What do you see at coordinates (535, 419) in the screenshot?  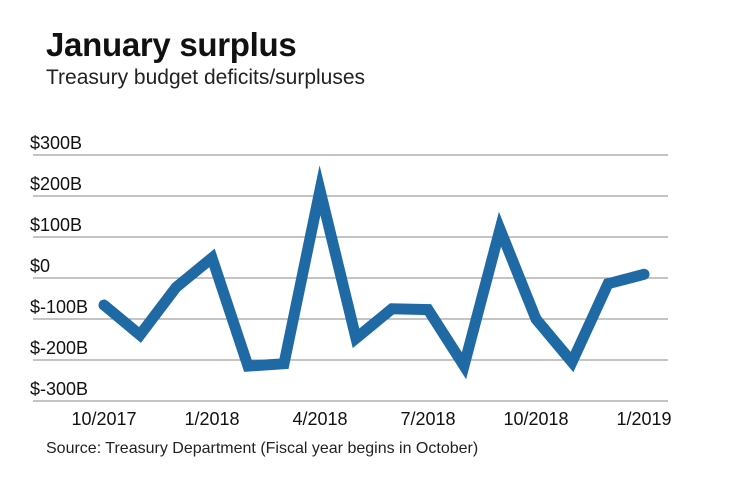 I see `x-tick-label: 10/2018` at bounding box center [535, 419].